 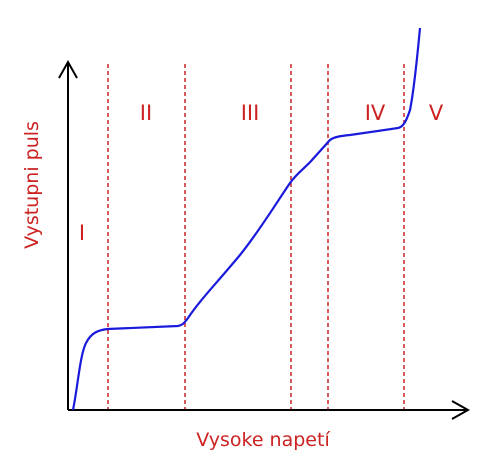 What do you see at coordinates (436, 113) in the screenshot?
I see `region-label: V` at bounding box center [436, 113].